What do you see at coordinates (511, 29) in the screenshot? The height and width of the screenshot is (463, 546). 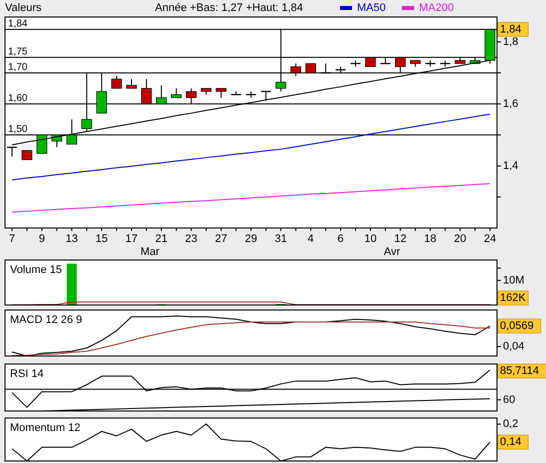 I see `text: 1,84` at bounding box center [511, 29].